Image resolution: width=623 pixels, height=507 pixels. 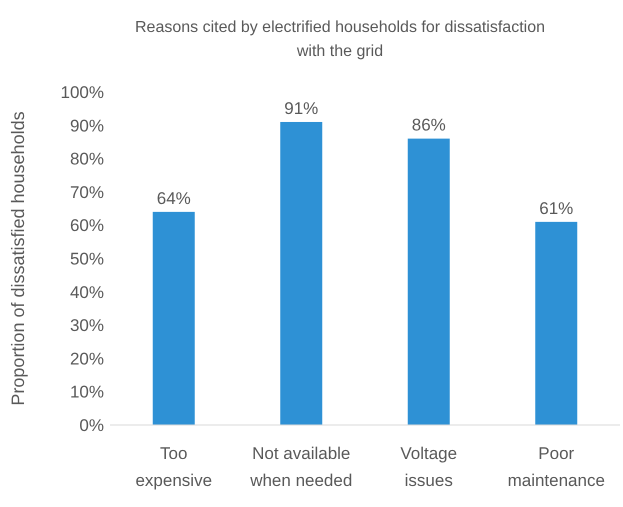 I want to click on x-tick-label: Too expensive, so click(x=173, y=467).